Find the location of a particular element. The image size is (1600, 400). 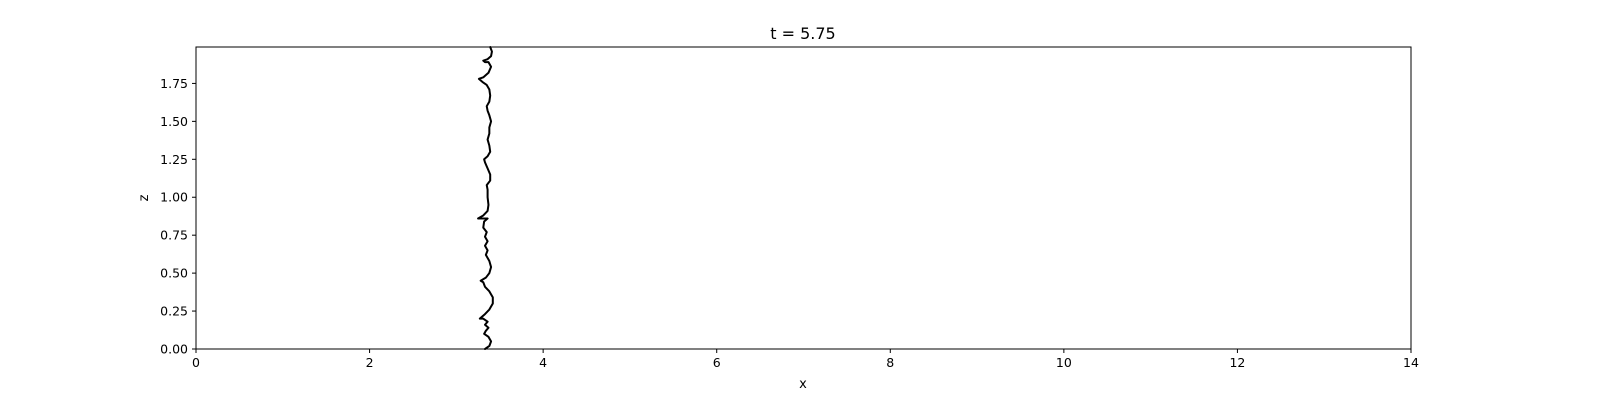

series-layer is located at coordinates (485, 198).